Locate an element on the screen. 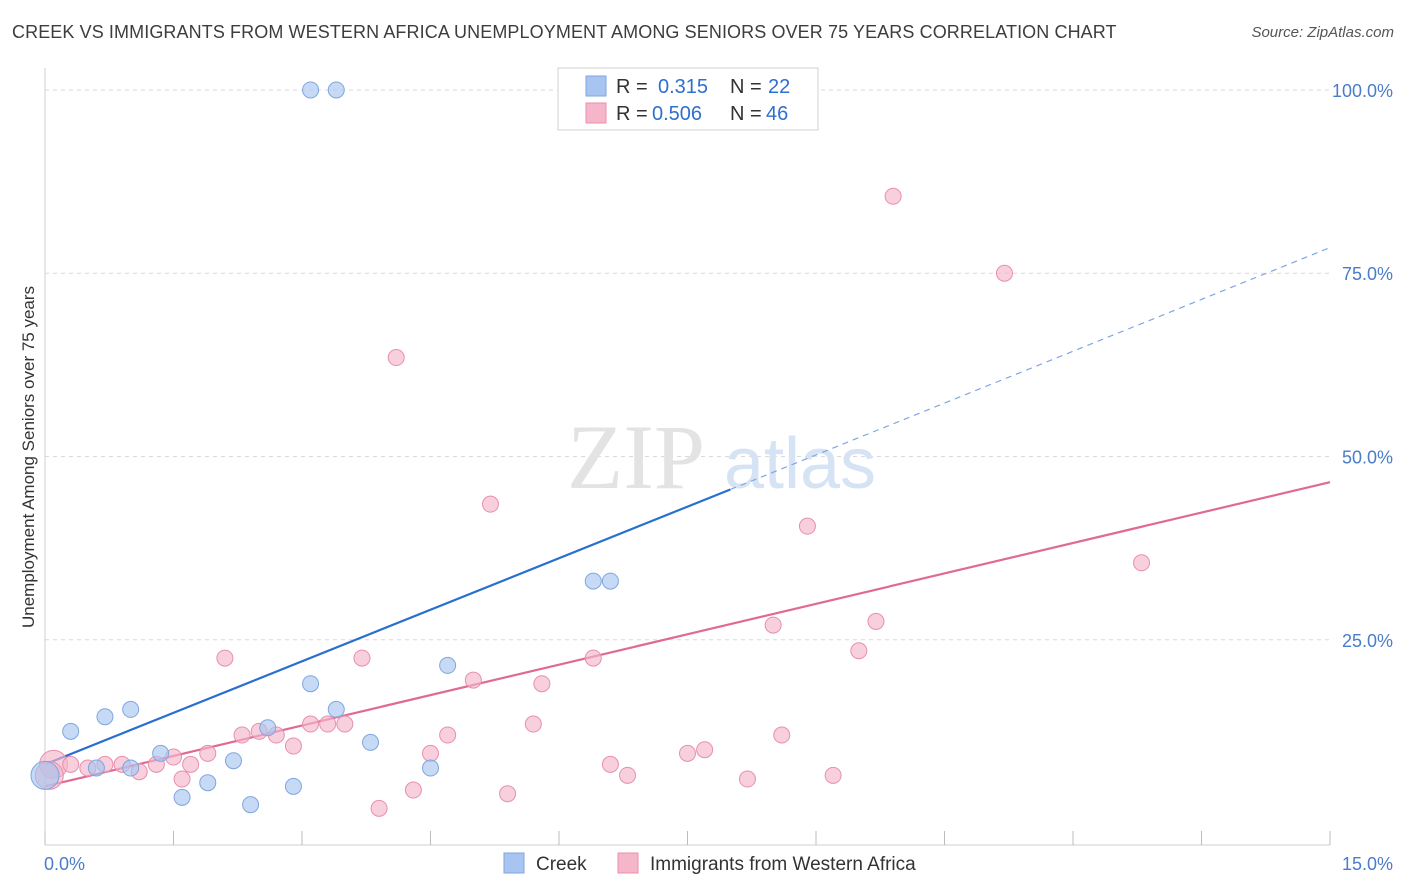 Image resolution: width=1406 pixels, height=892 pixels. legend-n-label-2: N = is located at coordinates (746, 114).